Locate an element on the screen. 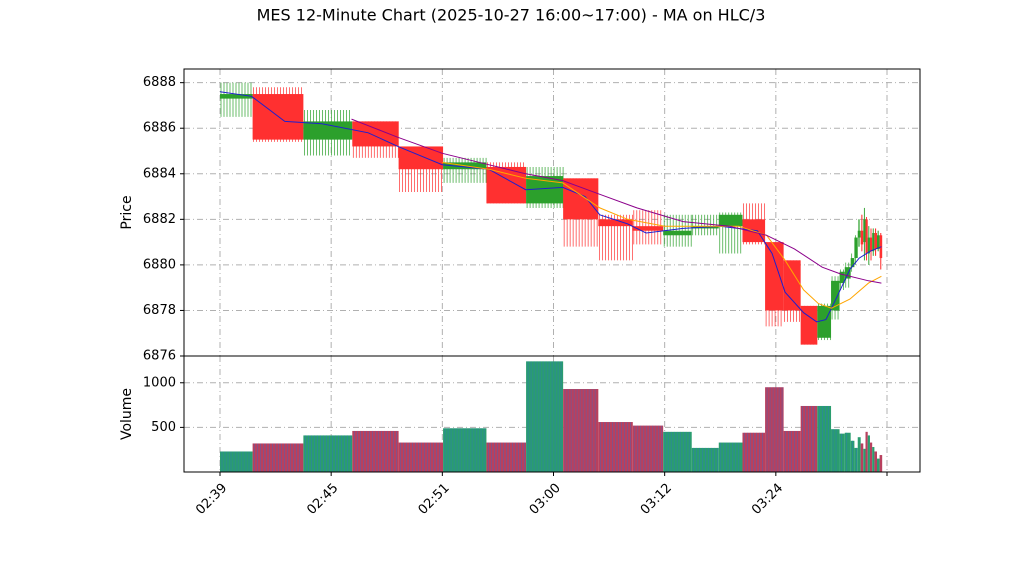 This screenshot has width=1022, height=579. volume-tick-label: 500 is located at coordinates (163, 427).